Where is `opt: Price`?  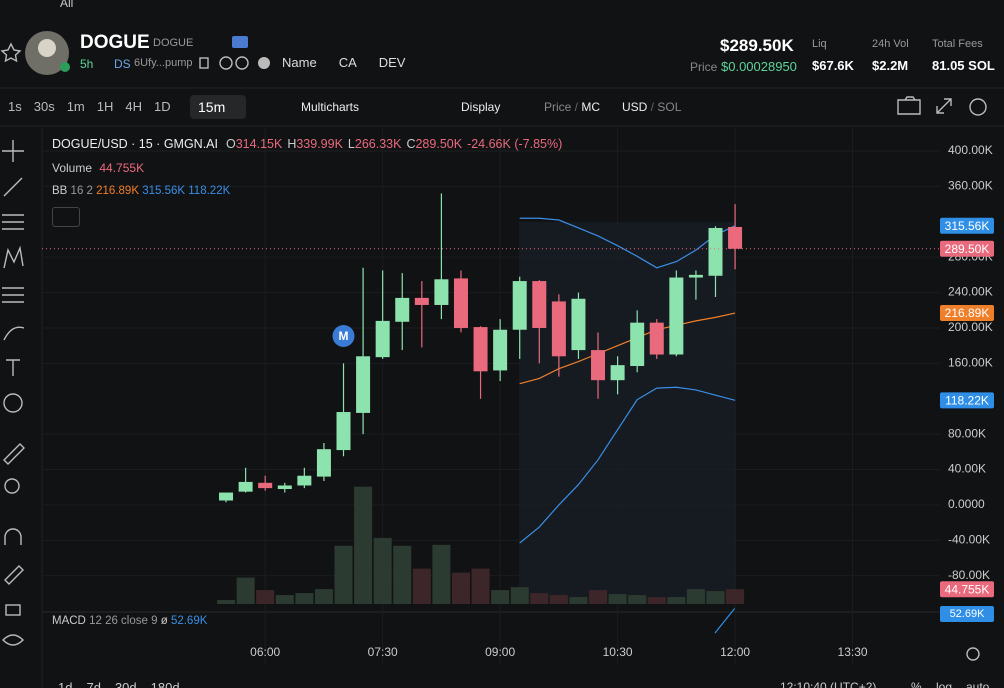 opt: Price is located at coordinates (558, 107).